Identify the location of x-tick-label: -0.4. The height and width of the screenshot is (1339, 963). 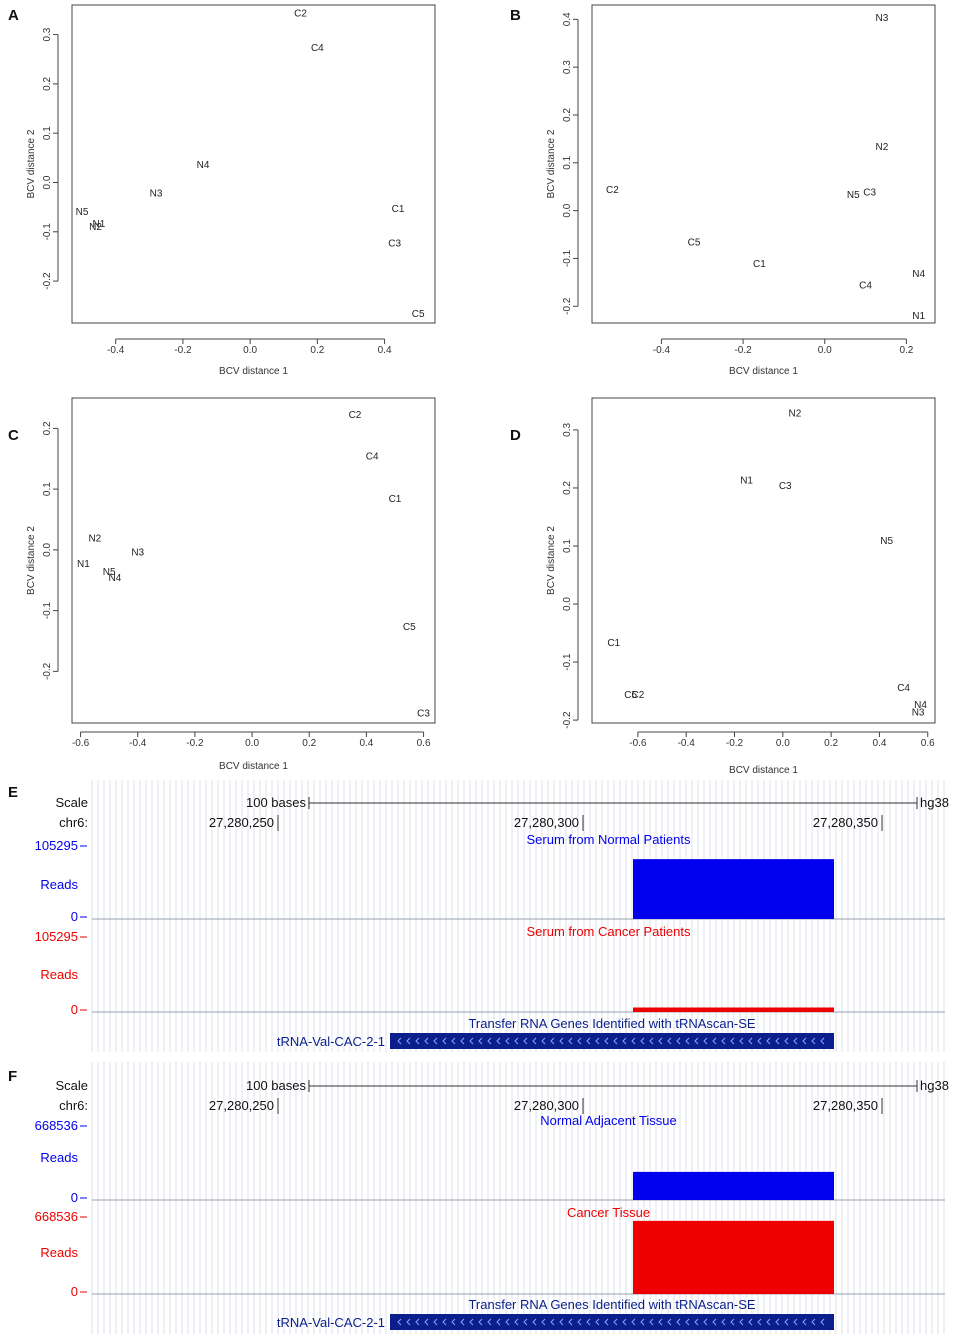
(662, 350).